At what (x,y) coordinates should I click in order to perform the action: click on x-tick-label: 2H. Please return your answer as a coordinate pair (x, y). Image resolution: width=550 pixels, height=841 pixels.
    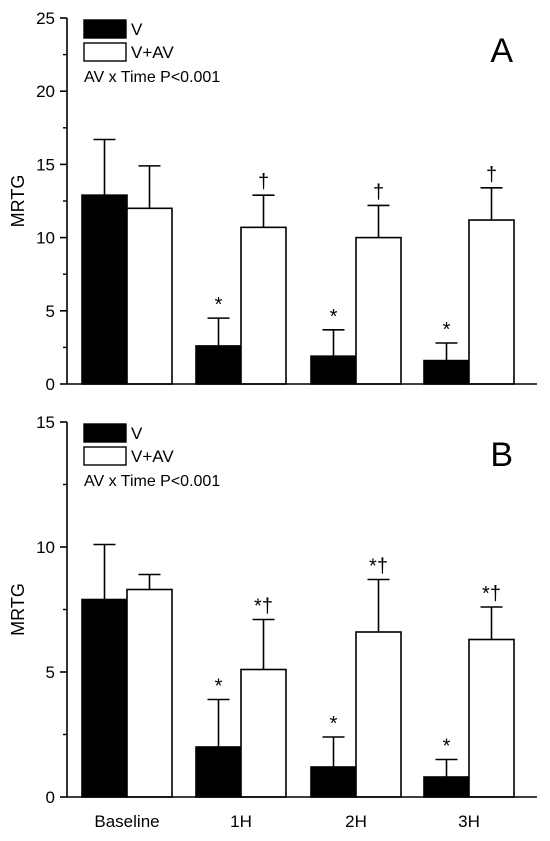
    Looking at the image, I should click on (356, 821).